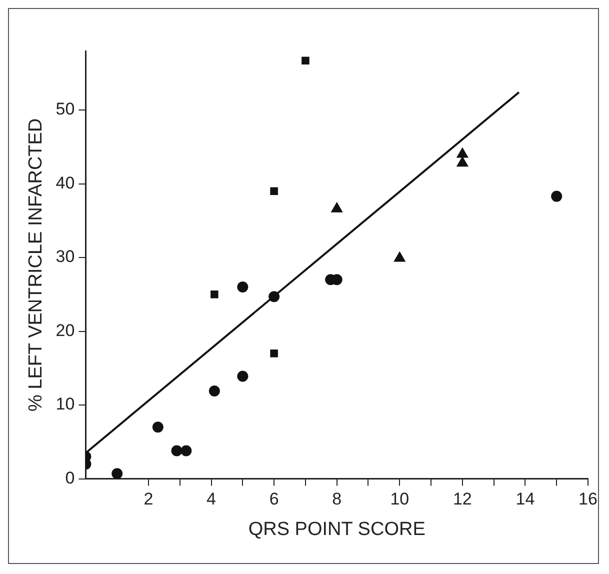 The height and width of the screenshot is (574, 609). Describe the element at coordinates (337, 529) in the screenshot. I see `x-axis-title: QRS POINT SCORE` at that location.